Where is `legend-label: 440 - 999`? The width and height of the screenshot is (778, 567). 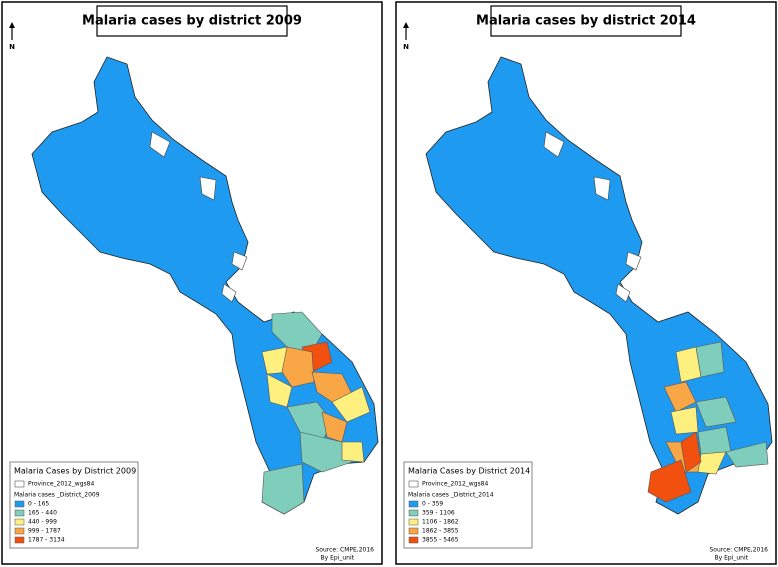 legend-label: 440 - 999 is located at coordinates (42, 522).